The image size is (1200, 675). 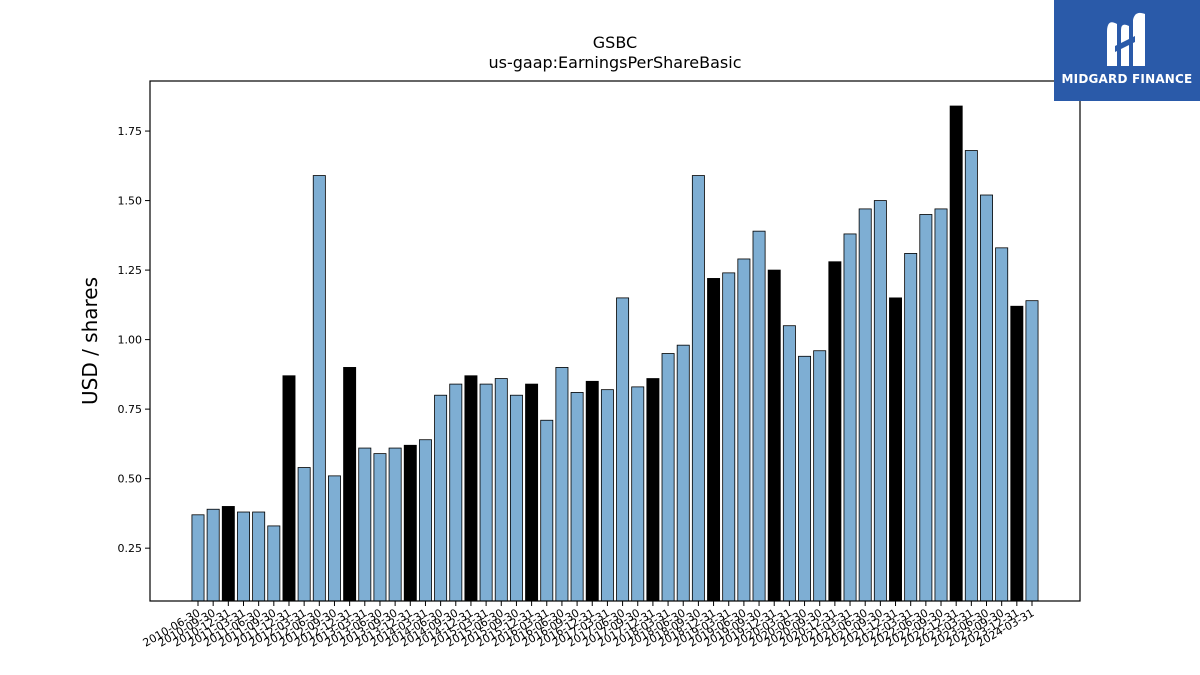 What do you see at coordinates (1127, 79) in the screenshot?
I see `logo-text: MIDGARD FINANCE` at bounding box center [1127, 79].